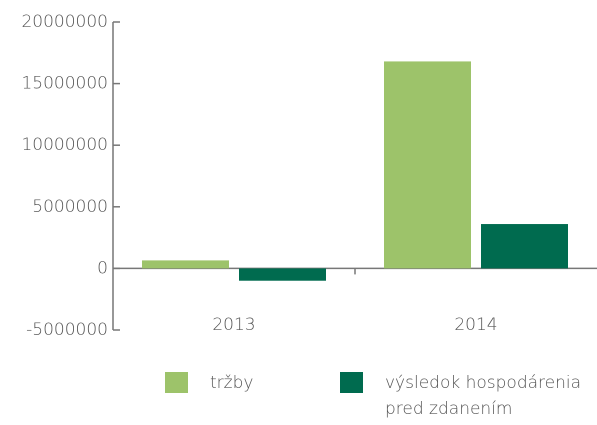 Image resolution: width=597 pixels, height=425 pixels. I want to click on y-tick-label: 0, so click(102, 268).